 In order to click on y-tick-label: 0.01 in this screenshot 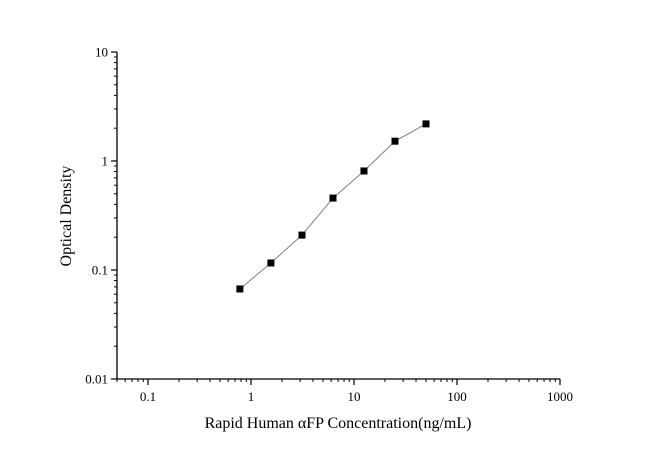, I will do `click(96, 379)`.